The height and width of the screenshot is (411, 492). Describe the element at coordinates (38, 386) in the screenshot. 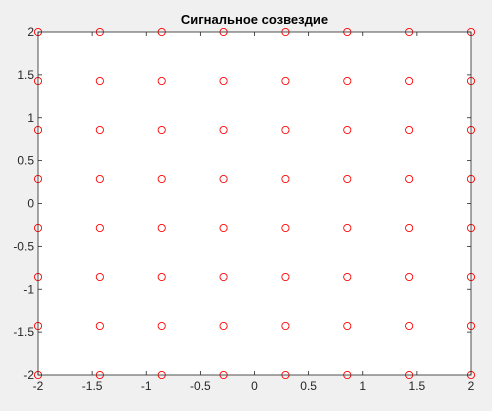

I see `x-tick-label-0: -2` at that location.